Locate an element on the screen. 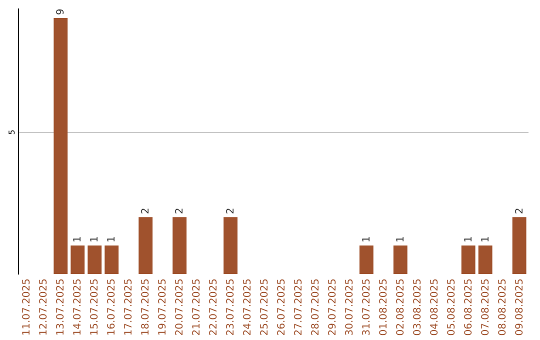 The image size is (540, 340). x-tick-label: 22.07.2025 is located at coordinates (214, 307).